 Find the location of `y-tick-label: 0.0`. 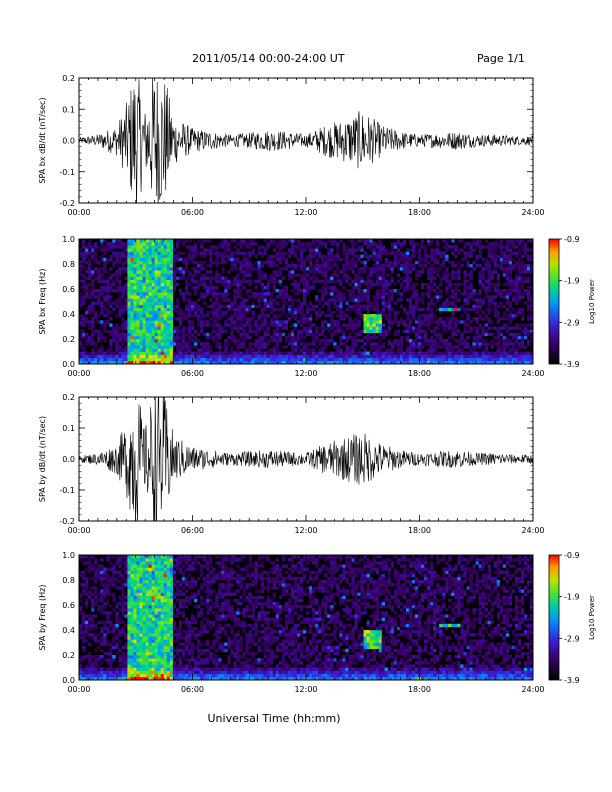

y-tick-label: 0.0 is located at coordinates (68, 141).